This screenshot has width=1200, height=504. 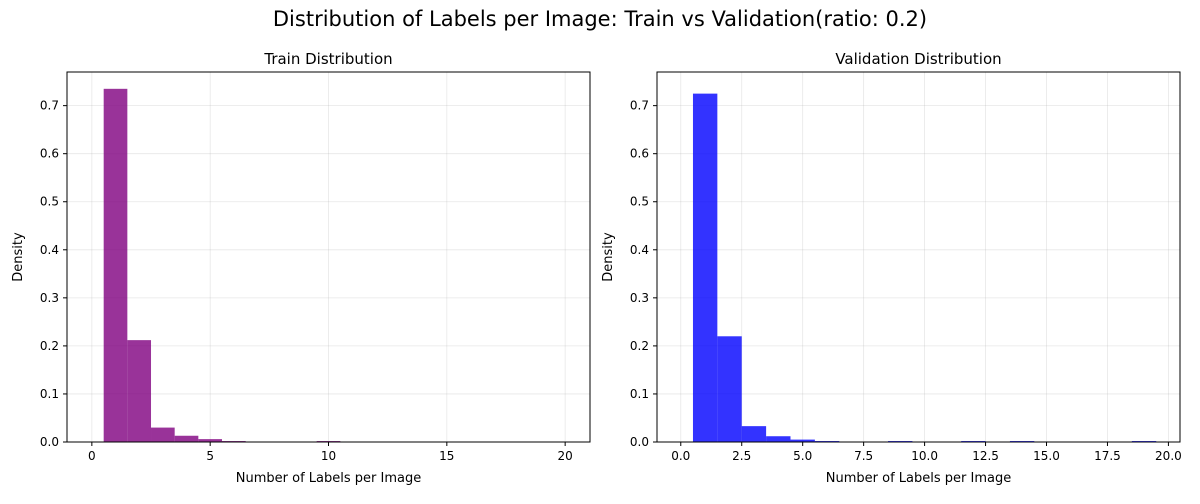 I want to click on train-panel-title: Train Distribution, so click(x=327, y=59).